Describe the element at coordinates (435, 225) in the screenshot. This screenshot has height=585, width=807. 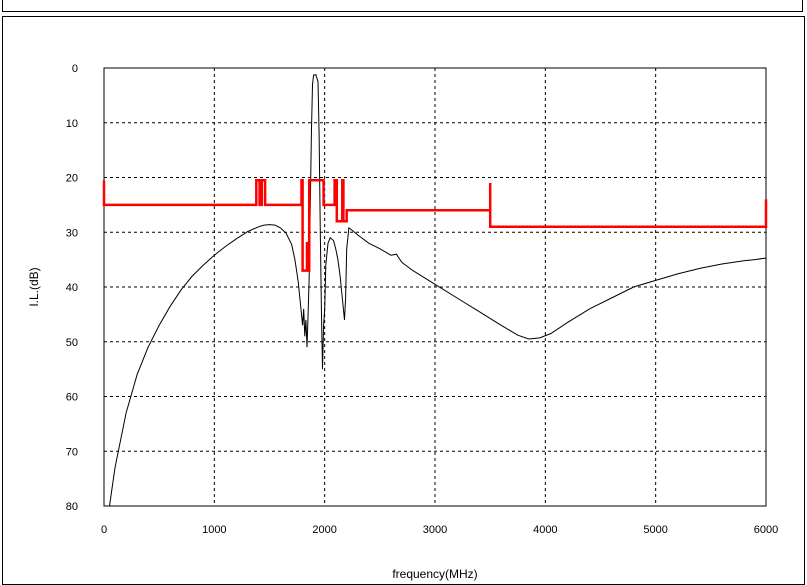
I see `series-line-mask` at that location.